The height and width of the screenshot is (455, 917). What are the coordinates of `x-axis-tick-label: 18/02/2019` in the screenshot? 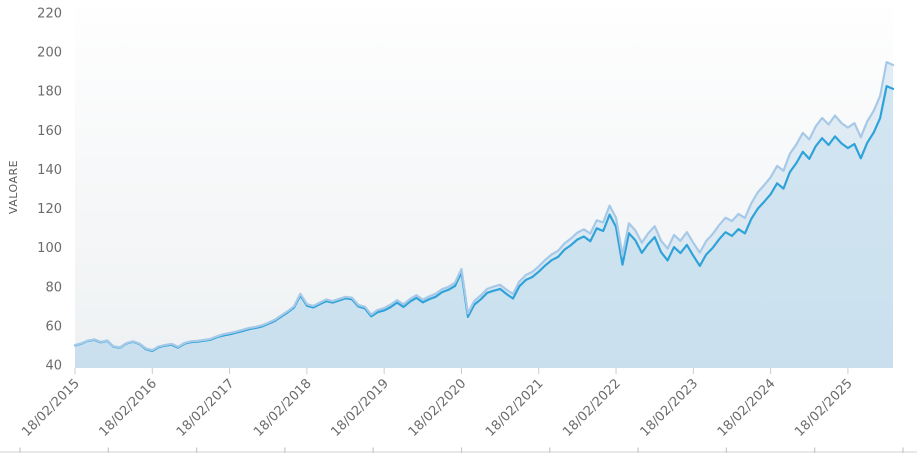 It's located at (360, 408).